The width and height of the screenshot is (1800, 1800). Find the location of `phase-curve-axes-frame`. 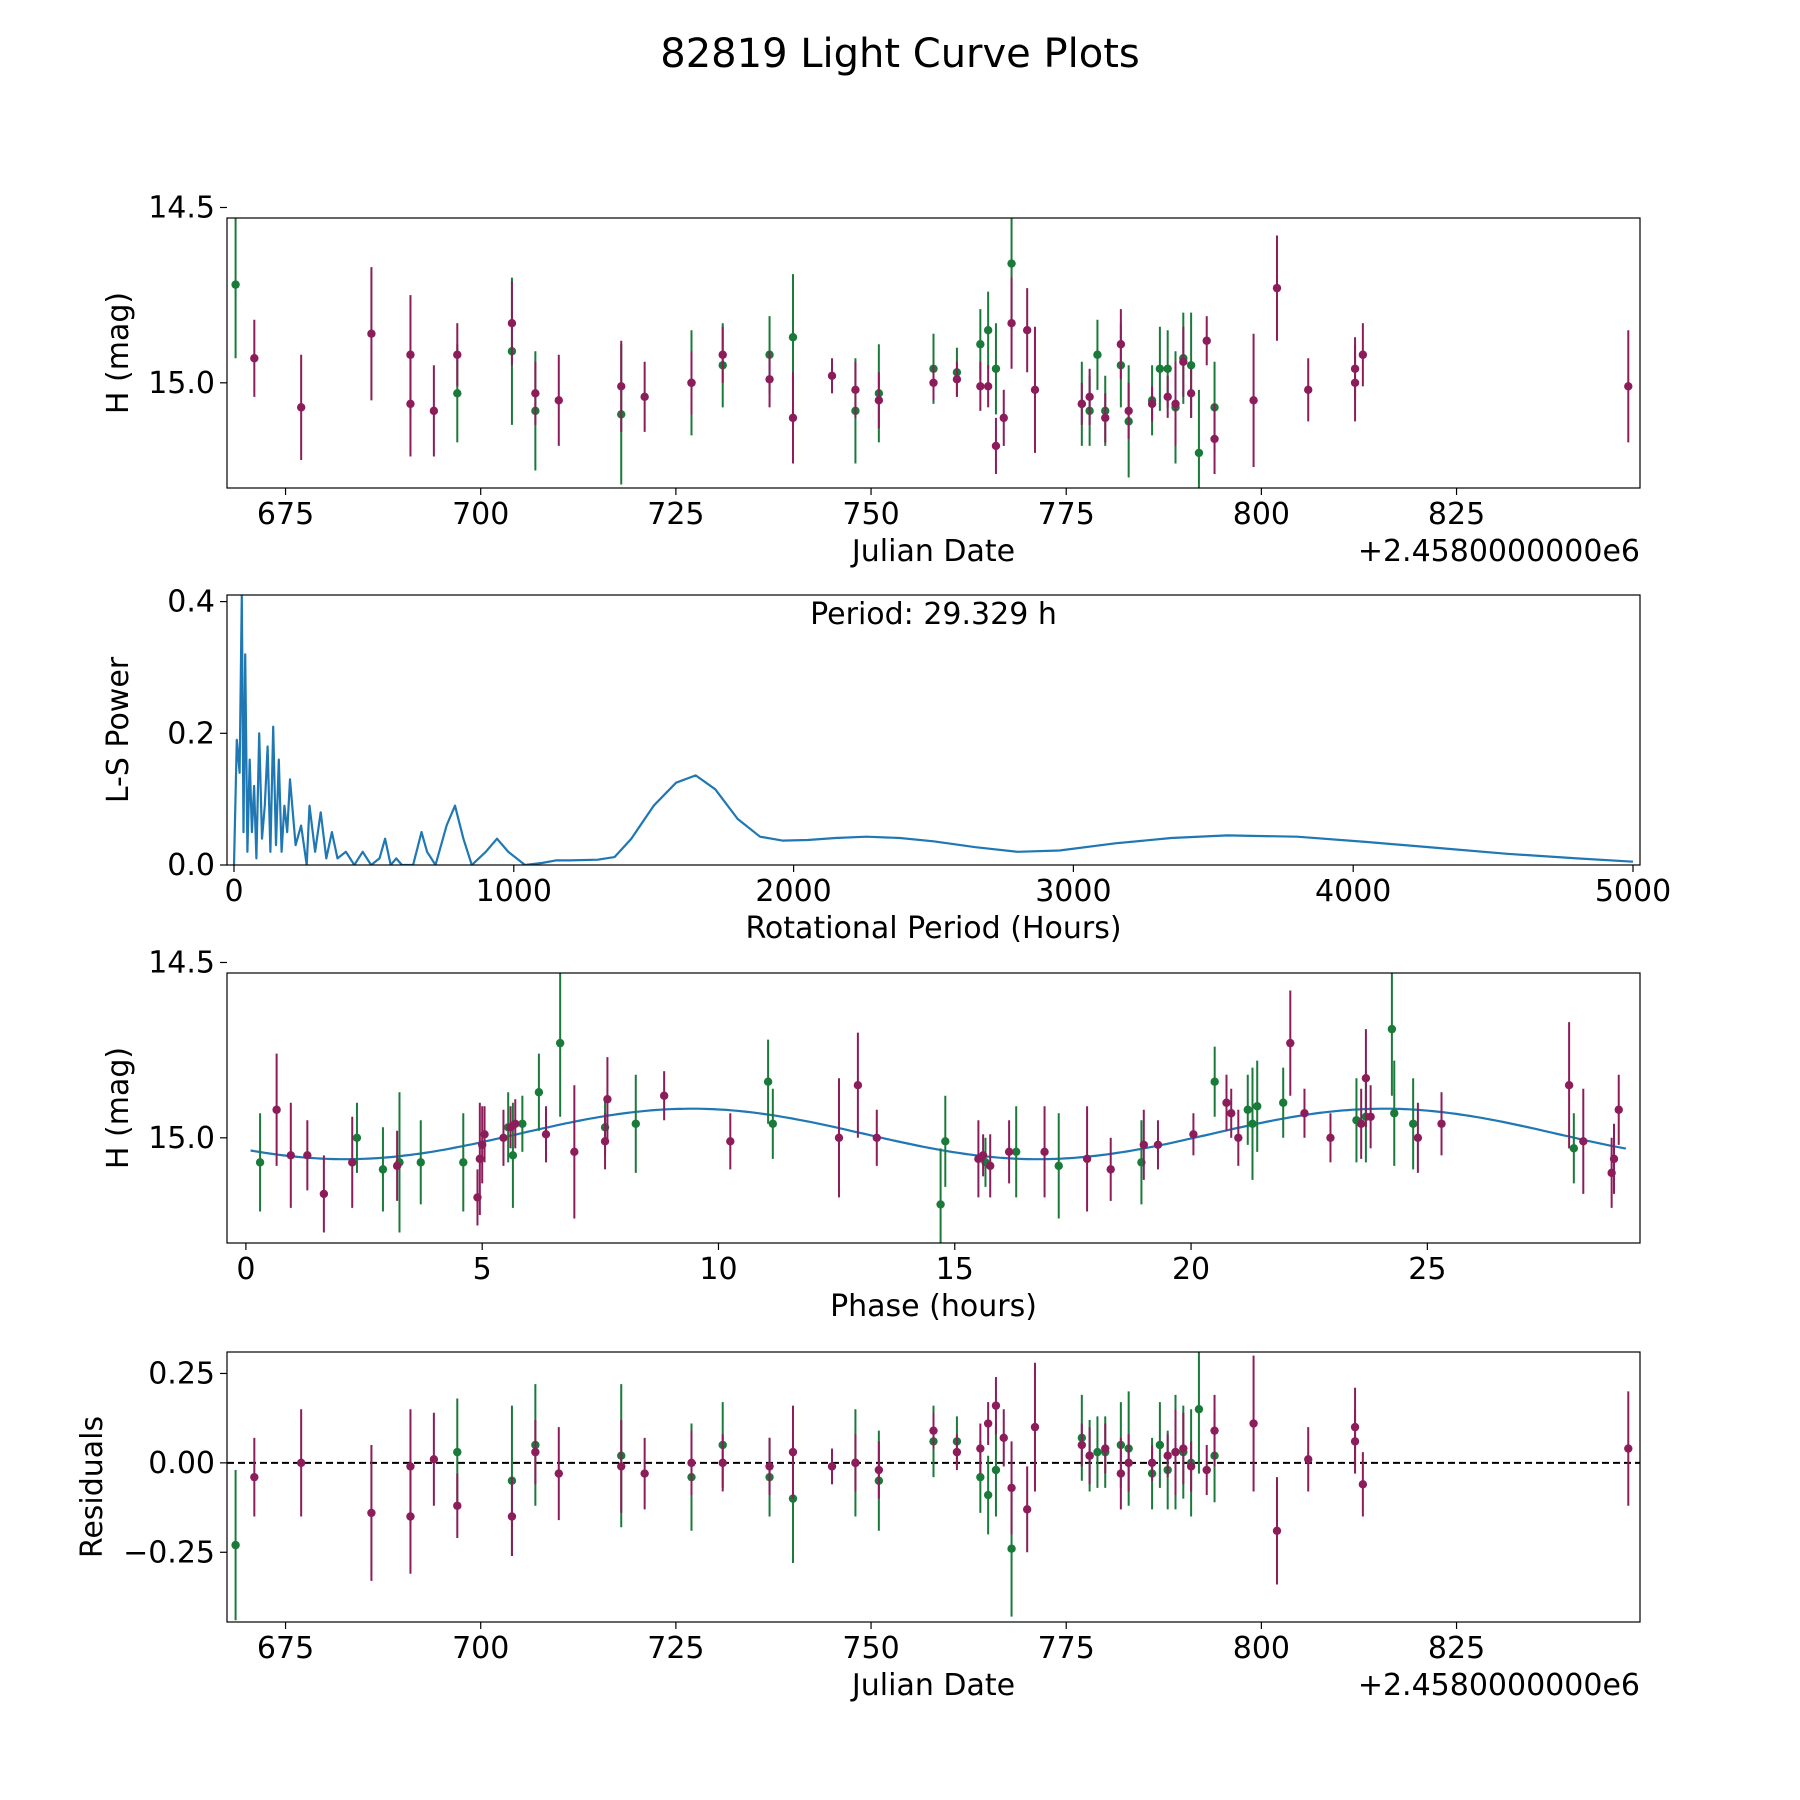

phase-curve-axes-frame is located at coordinates (933, 1108).